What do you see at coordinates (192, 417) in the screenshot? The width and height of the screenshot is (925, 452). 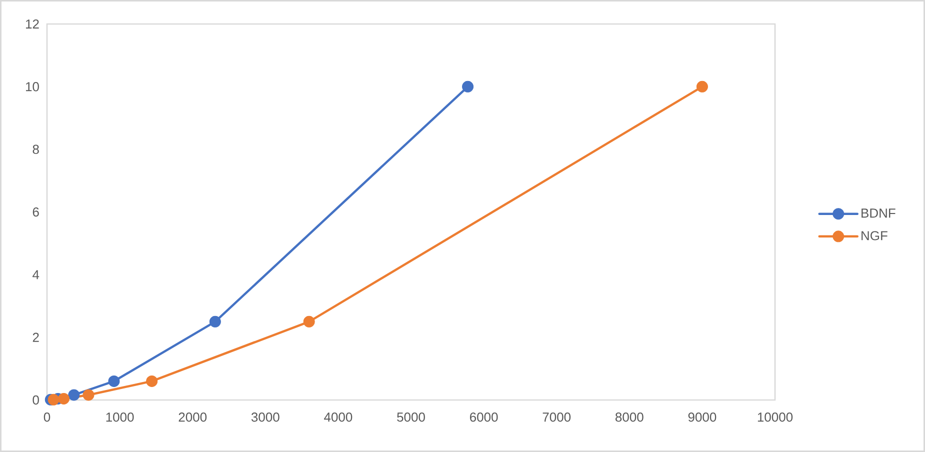 I see `x-tick-label: 2000` at bounding box center [192, 417].